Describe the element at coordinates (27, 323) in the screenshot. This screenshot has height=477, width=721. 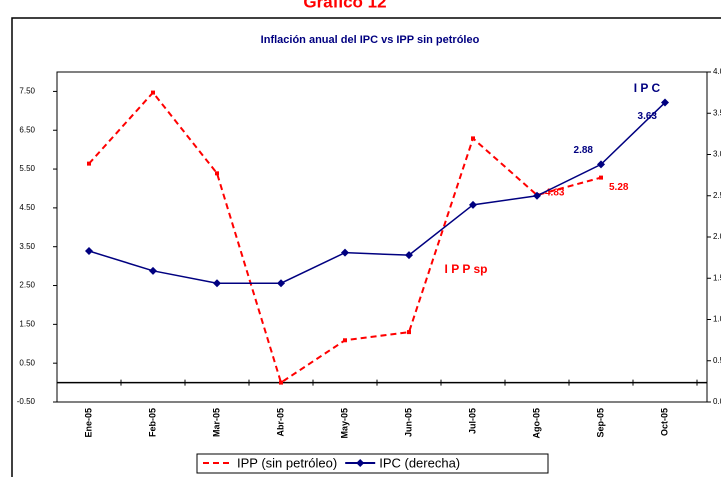
I see `y-tick-label: 1.50` at that location.